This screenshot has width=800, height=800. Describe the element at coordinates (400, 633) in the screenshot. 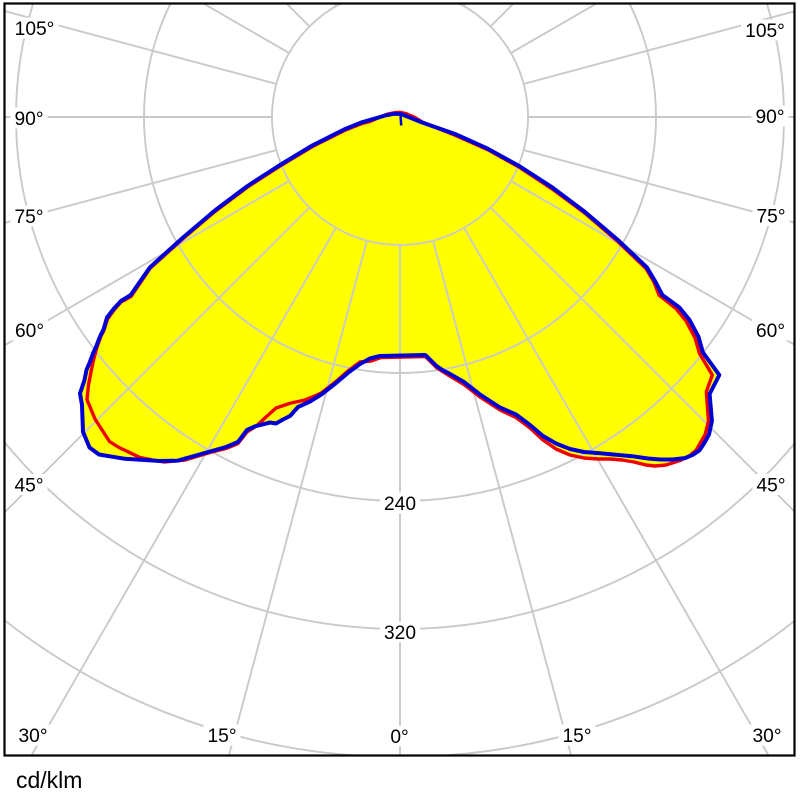

I see `svg-text: 320` at that location.